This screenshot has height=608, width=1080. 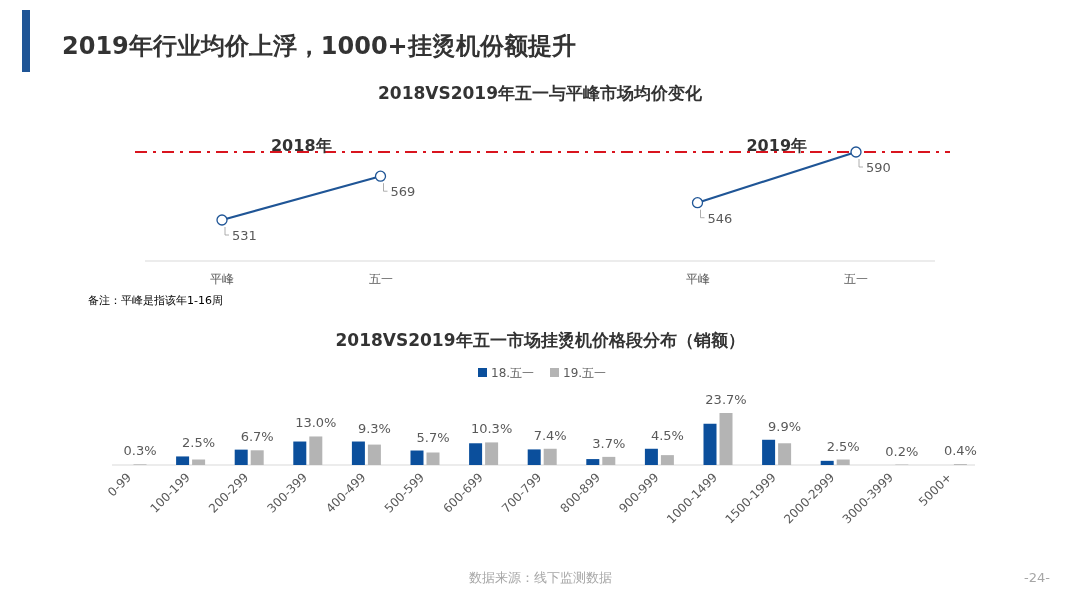 I want to click on text: 备注：平峰是指该年1-16周, so click(x=155, y=300).